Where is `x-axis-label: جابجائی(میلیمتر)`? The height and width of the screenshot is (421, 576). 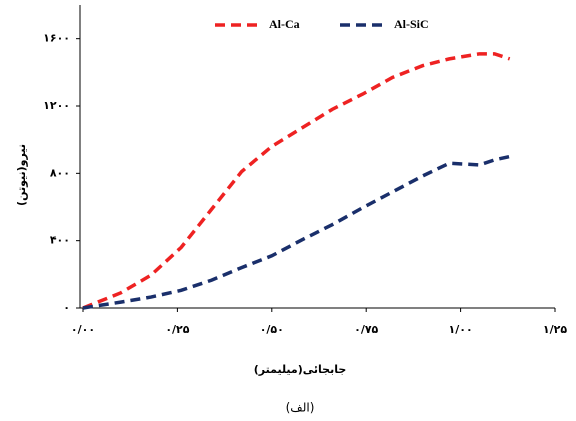
x-axis-label: جابجائی(میلیمتر) is located at coordinates (300, 369).